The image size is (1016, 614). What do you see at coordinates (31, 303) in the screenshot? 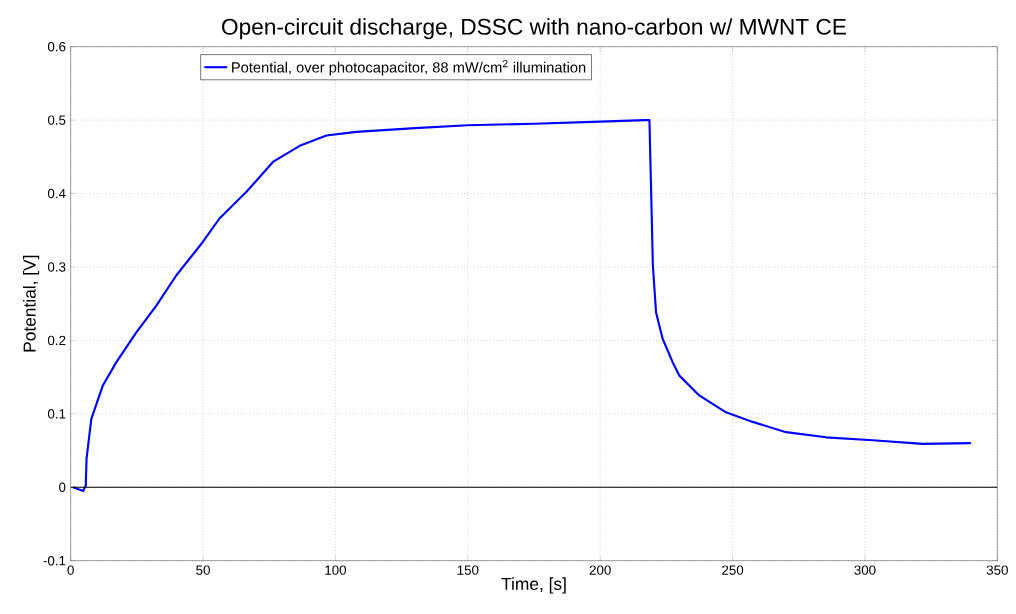
I see `y-axis-title: Potential, [V]` at bounding box center [31, 303].